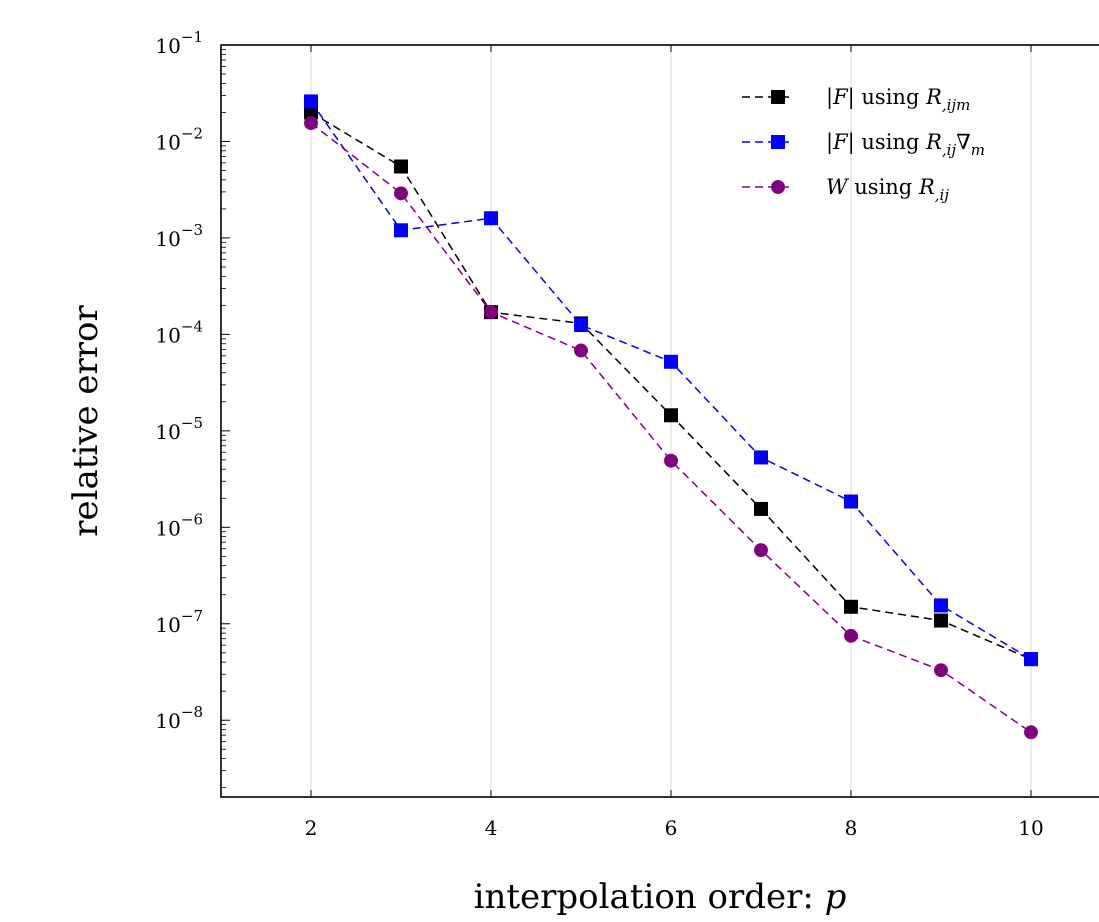 The image size is (1099, 922). Describe the element at coordinates (179, 139) in the screenshot. I see `y-tick-label: 10⁻²` at that location.